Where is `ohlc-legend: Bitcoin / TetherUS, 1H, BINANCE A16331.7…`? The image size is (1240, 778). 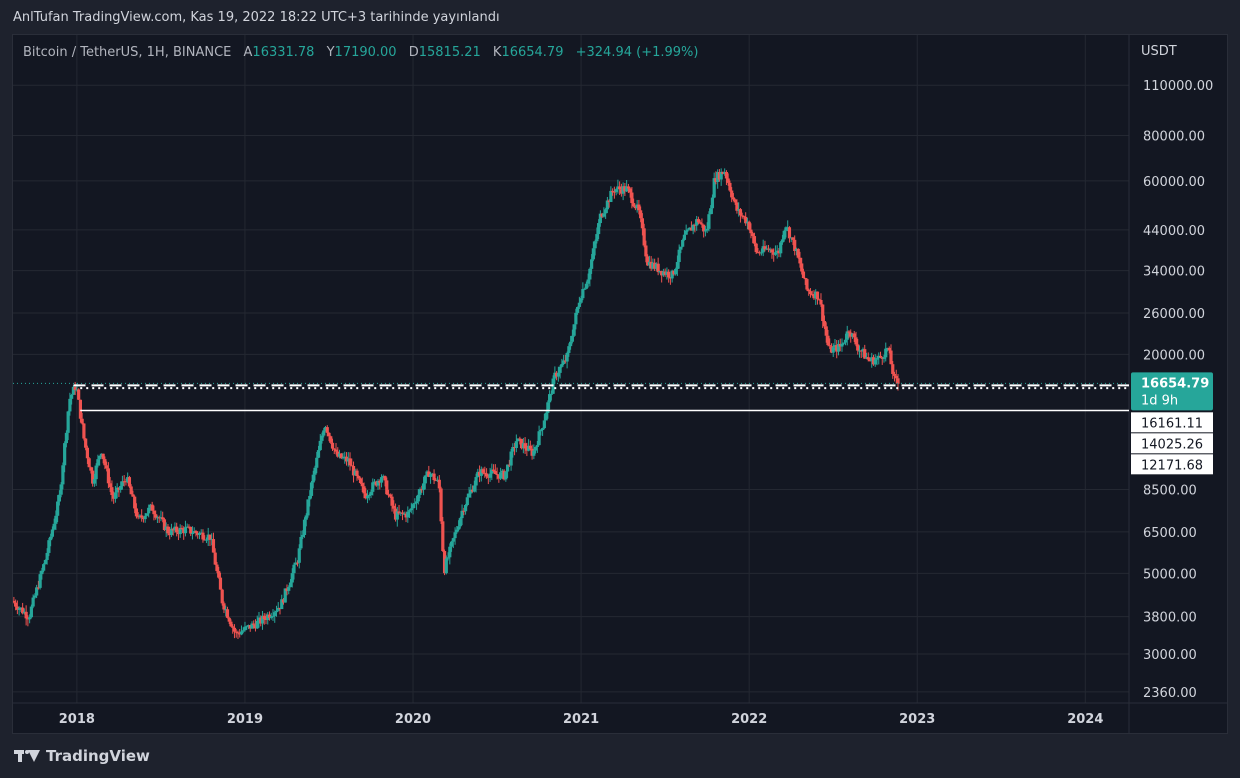 ohlc-legend: Bitcoin / TetherUS, 1H, BINANCE A16331.7… is located at coordinates (364, 52).